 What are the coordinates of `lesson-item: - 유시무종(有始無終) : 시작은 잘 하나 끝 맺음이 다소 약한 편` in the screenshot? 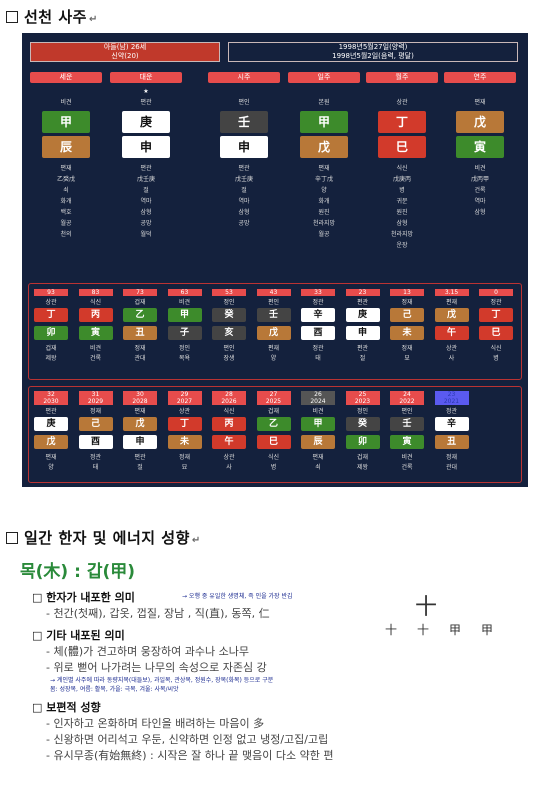 It's located at (190, 755).